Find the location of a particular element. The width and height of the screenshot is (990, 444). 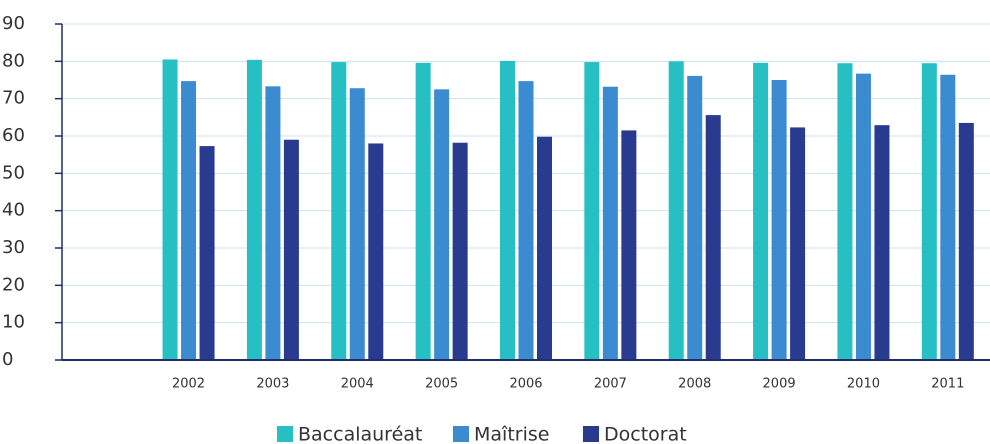

y-tick-label: 10 is located at coordinates (13, 322).